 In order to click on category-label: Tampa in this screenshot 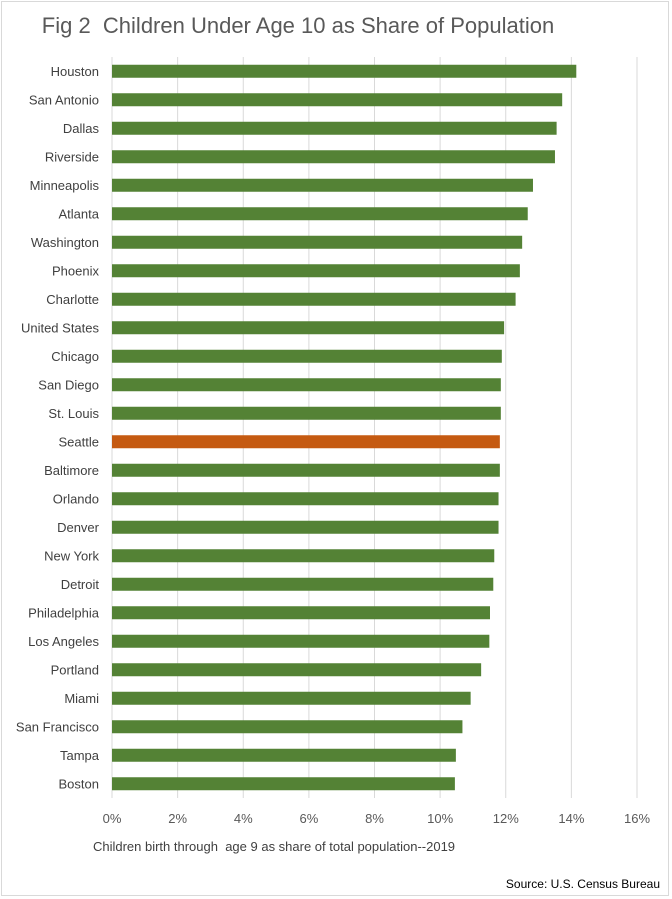, I will do `click(80, 755)`.